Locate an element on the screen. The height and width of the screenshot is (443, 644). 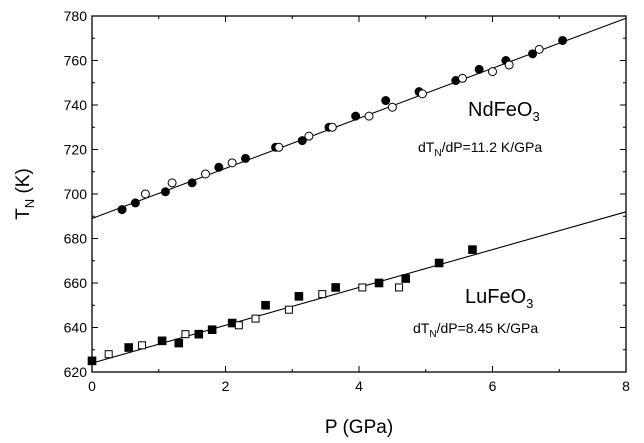
x-axis-title: P (GPa) is located at coordinates (359, 427).